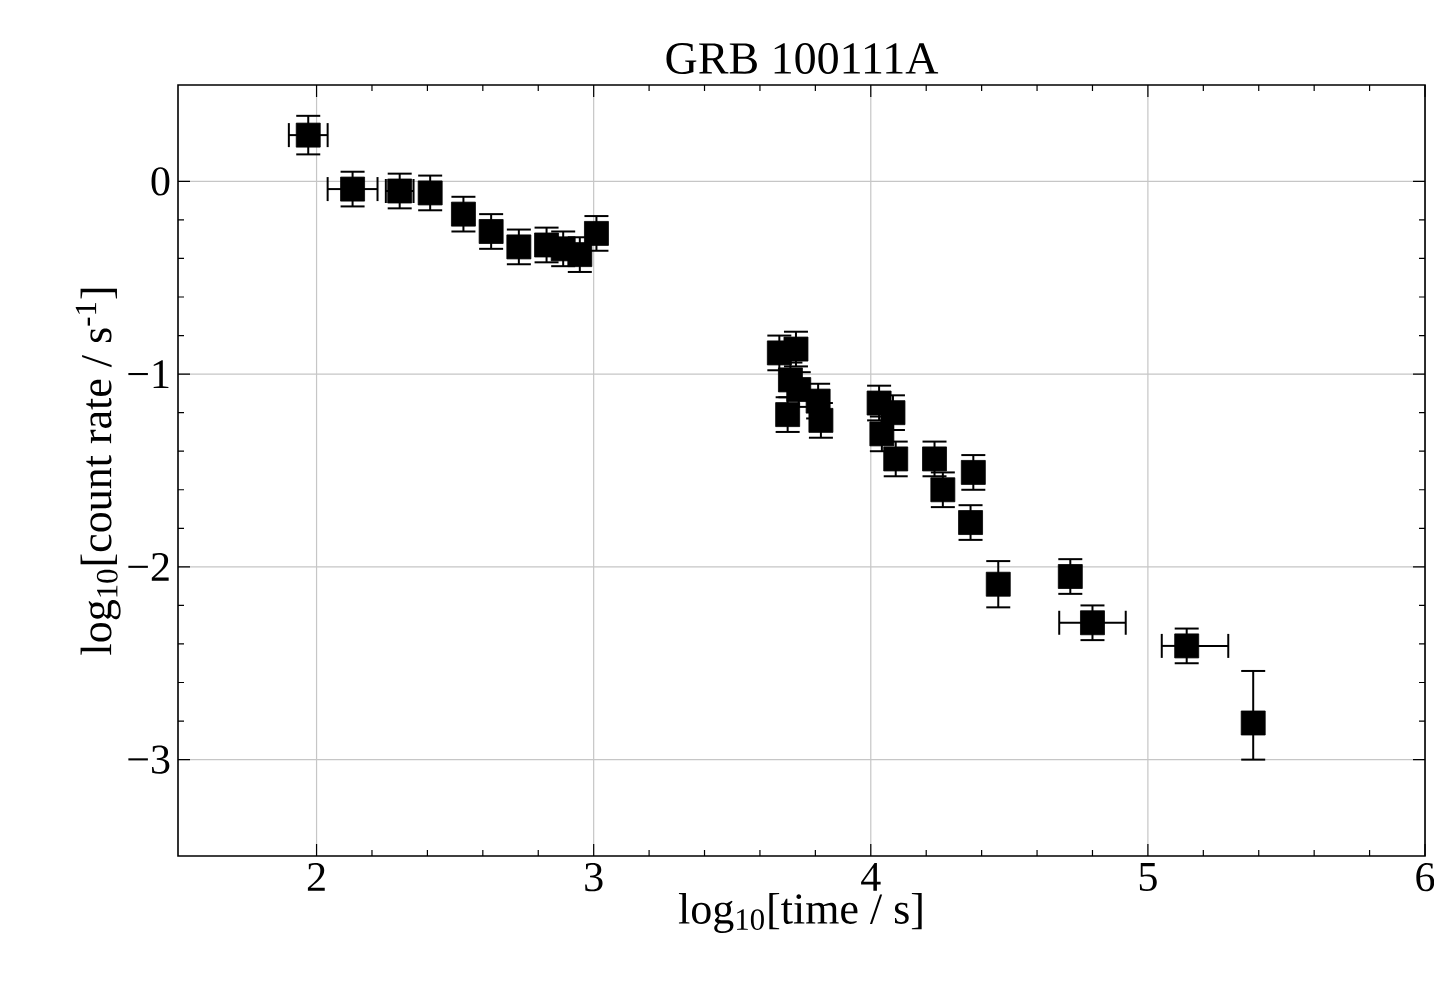  Describe the element at coordinates (1148, 877) in the screenshot. I see `x-tick-label: 5` at that location.